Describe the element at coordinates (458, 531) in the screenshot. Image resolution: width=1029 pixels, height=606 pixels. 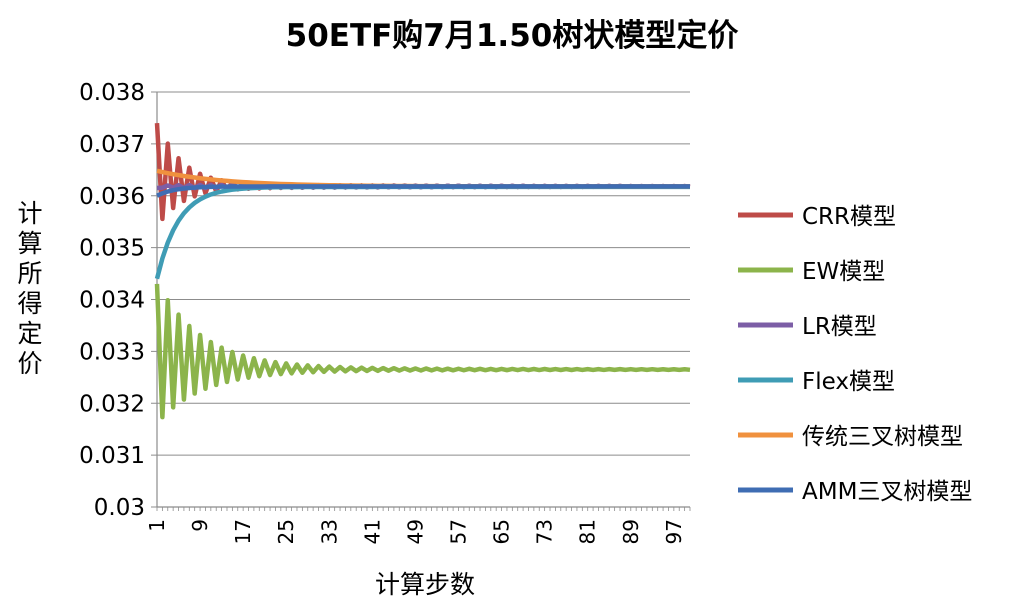
I see `x-tick-label: 57` at that location.